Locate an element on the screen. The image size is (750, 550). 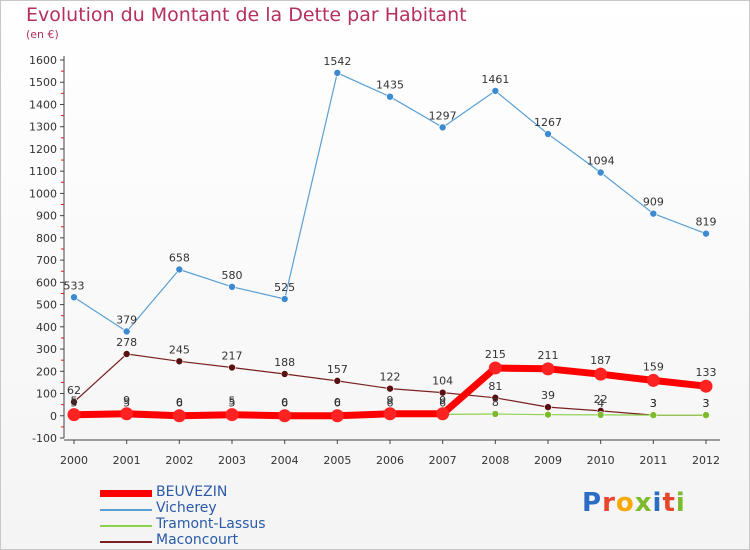
x-tick-label: 2001 is located at coordinates (127, 460).